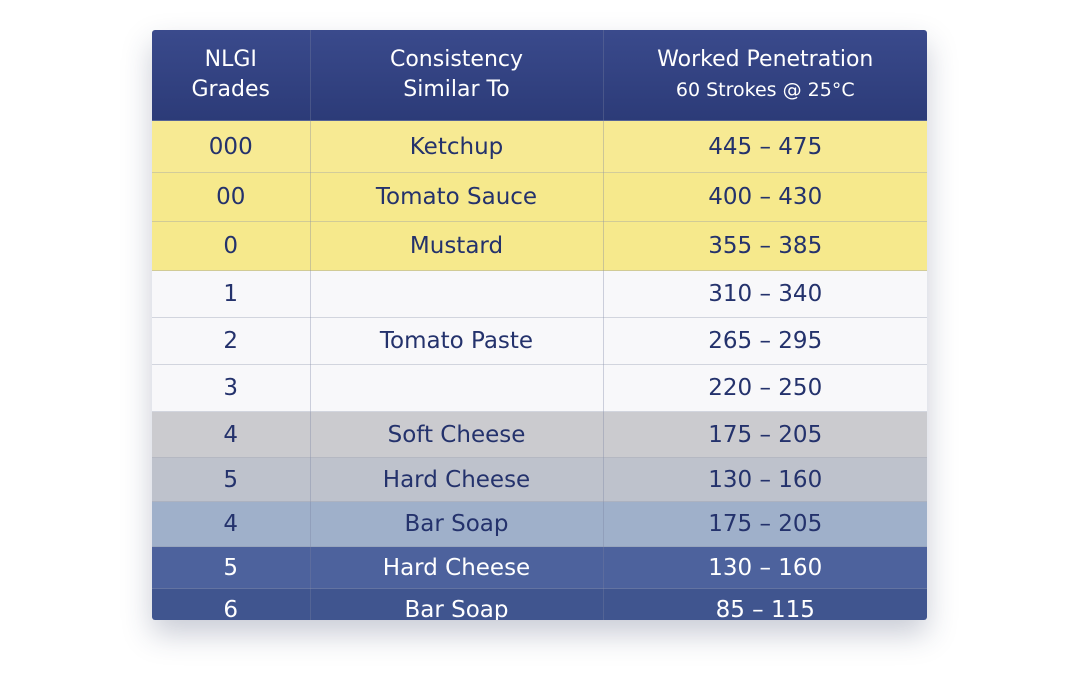  What do you see at coordinates (231, 146) in the screenshot?
I see `cell: 000` at bounding box center [231, 146].